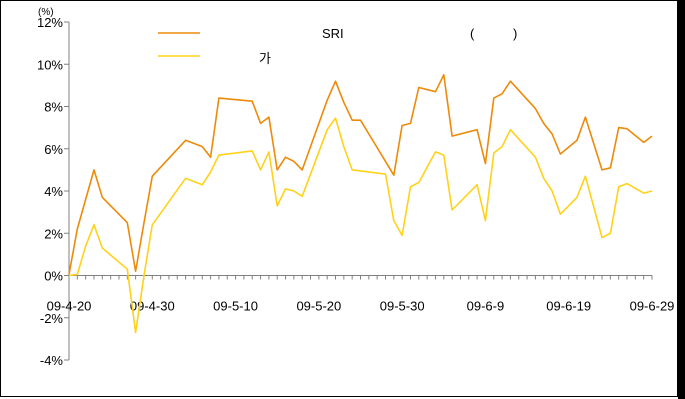  I want to click on y-tick-label: -4%, so click(52, 360).